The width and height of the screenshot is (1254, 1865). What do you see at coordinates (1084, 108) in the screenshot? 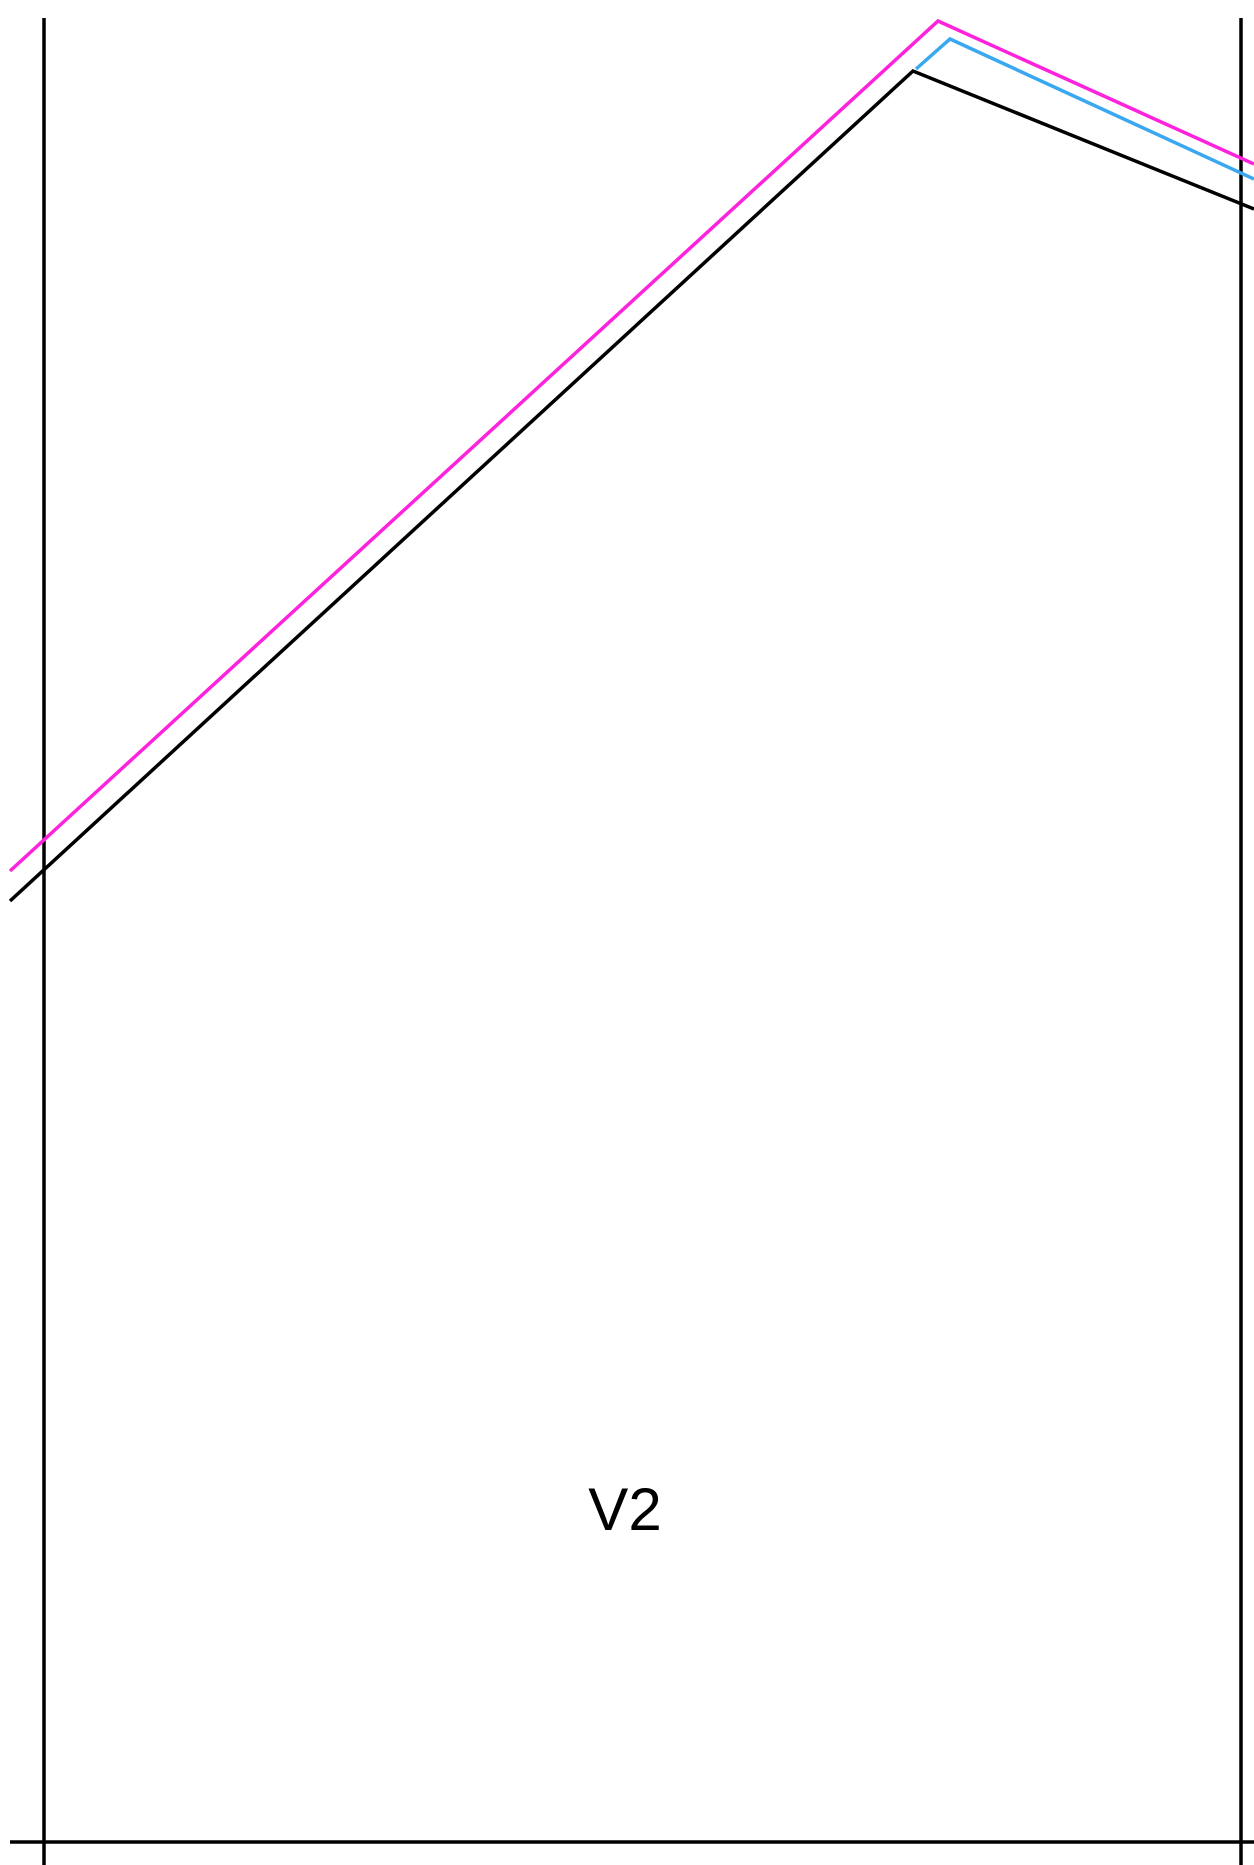
I see `roof-outline-blue` at bounding box center [1084, 108].